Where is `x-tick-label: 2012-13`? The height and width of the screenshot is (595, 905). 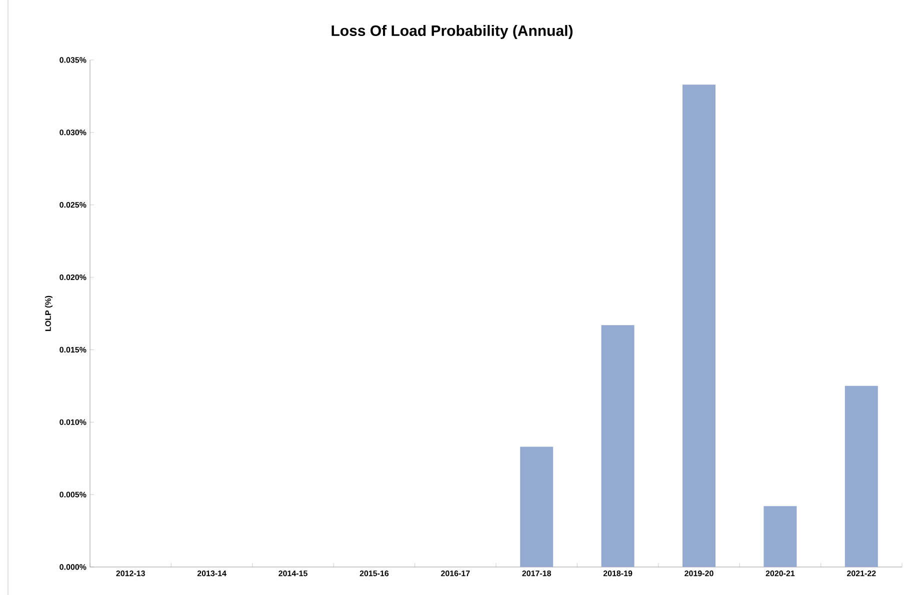 x-tick-label: 2012-13 is located at coordinates (130, 573).